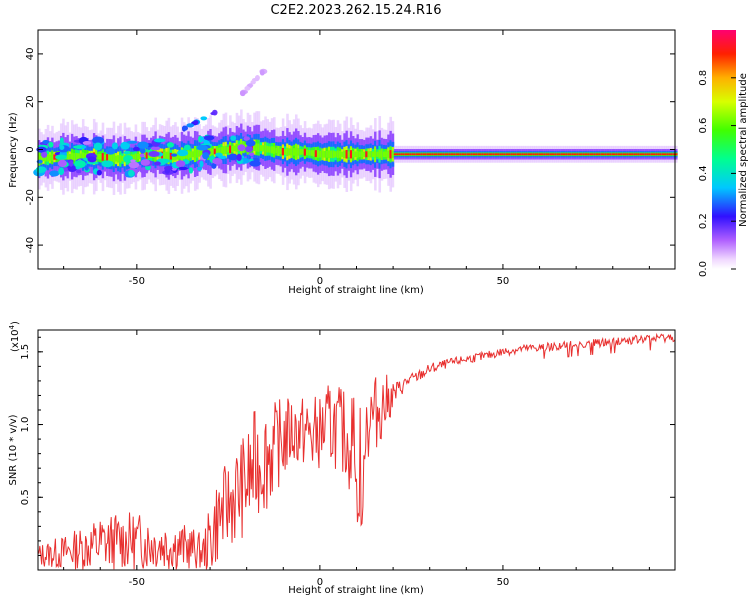 This screenshot has height=600, width=750. I want to click on snr-y-tick-label: 1.5, so click(25, 352).